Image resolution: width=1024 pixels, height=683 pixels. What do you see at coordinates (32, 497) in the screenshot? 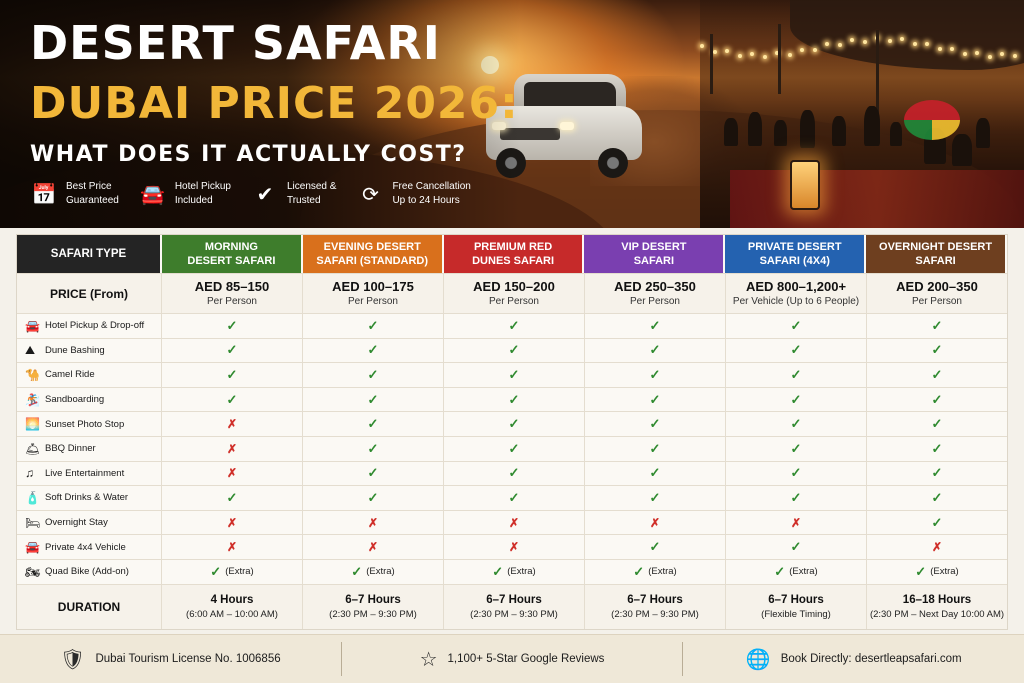
I see `bottle-icon: 🧴` at bounding box center [32, 497].